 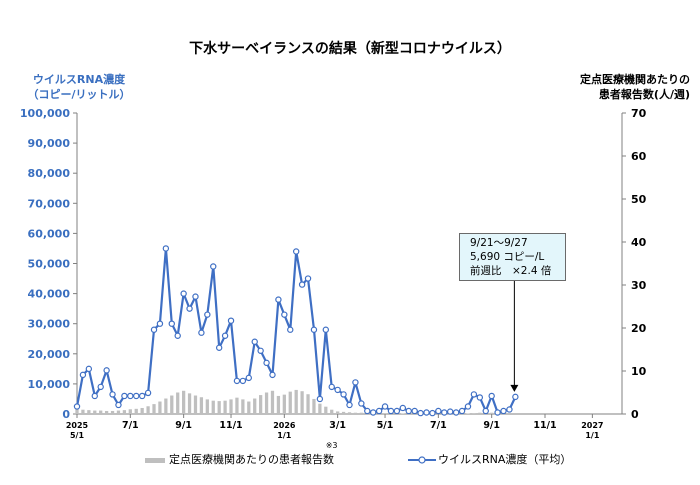 What do you see at coordinates (644, 94) in the screenshot?
I see `right-axis-title-line2: 患者報告数(人/週)` at bounding box center [644, 94].